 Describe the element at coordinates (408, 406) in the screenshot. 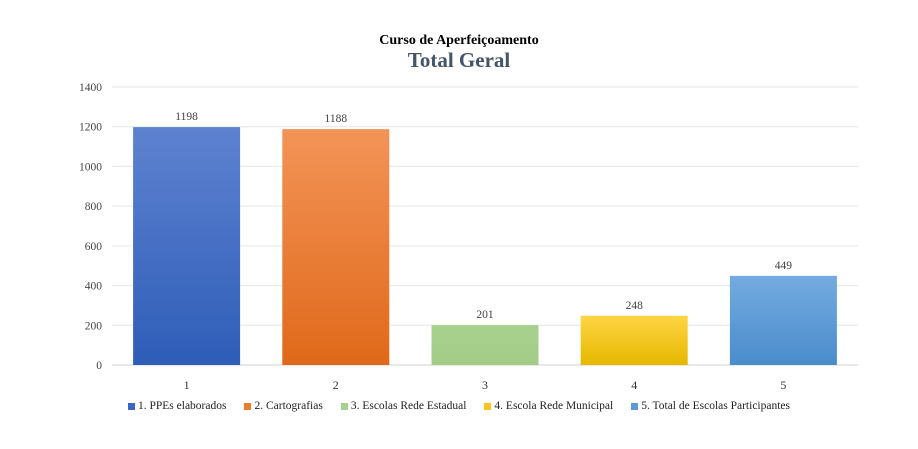

I see `legend-label: 3. Escolas Rede Estadual` at that location.